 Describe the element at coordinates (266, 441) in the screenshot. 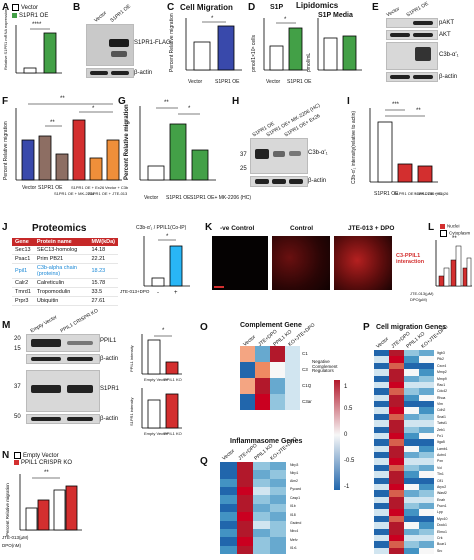

I see `panel-title: Inflammasome Genes` at that location.